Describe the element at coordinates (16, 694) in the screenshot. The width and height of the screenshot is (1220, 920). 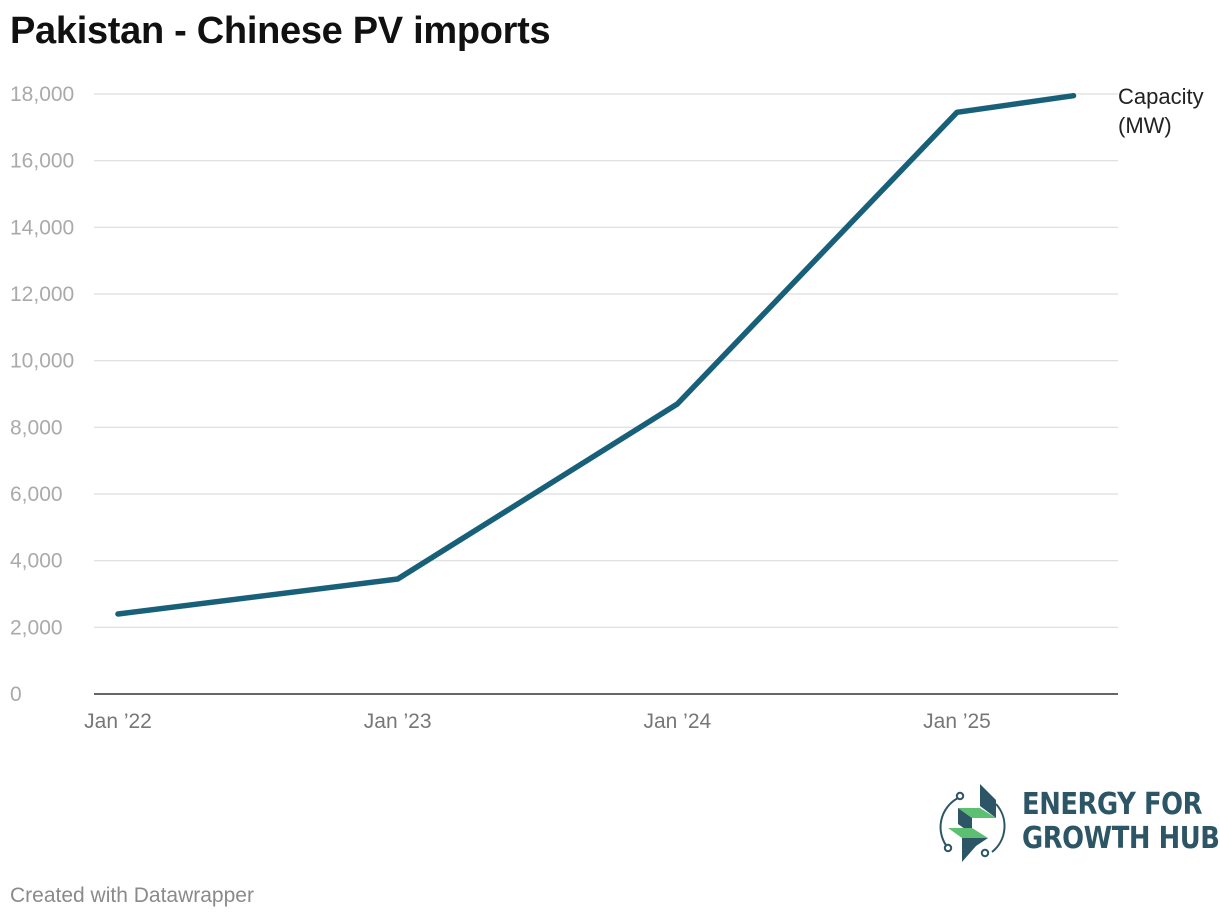
I see `y-tick-label: 0` at that location.